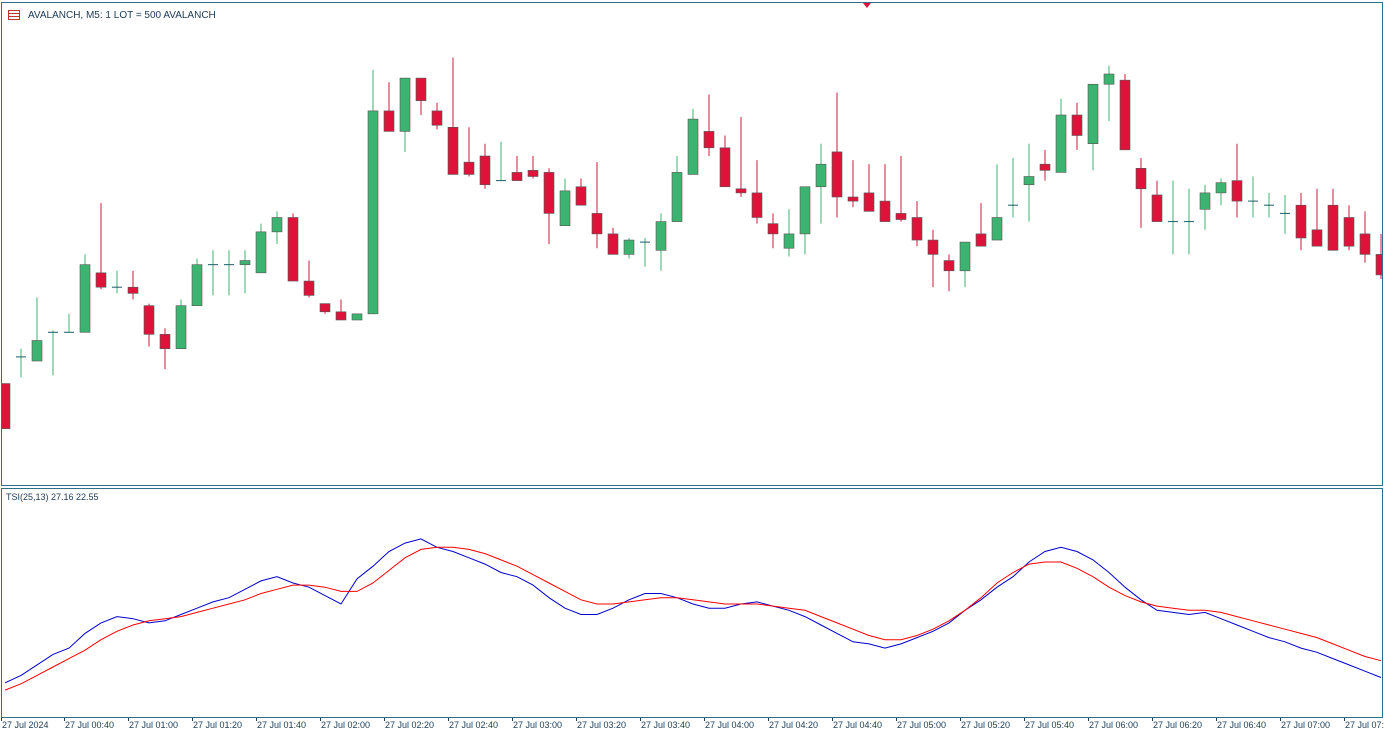  Describe the element at coordinates (346, 725) in the screenshot. I see `time-label: 27 Jul 02:00` at that location.